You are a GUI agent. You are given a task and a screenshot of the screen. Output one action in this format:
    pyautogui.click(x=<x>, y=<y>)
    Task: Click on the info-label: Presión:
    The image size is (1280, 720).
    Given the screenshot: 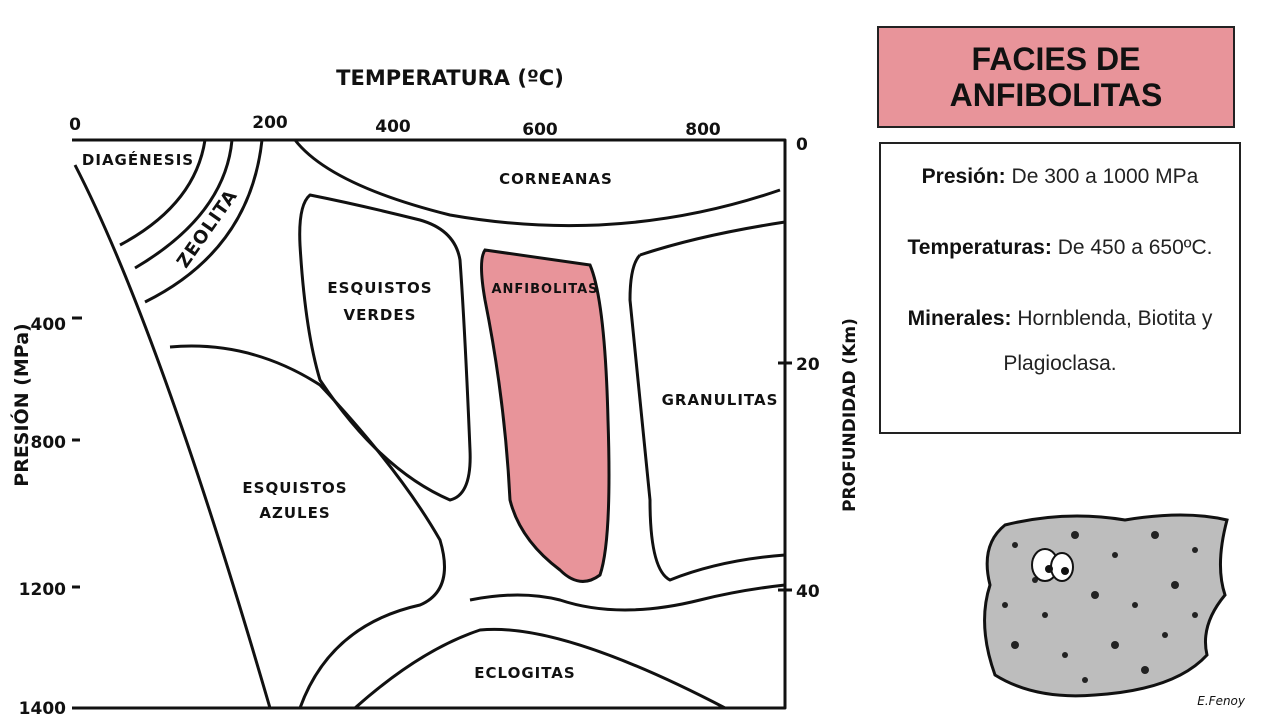 What is the action you would take?
    pyautogui.click(x=963, y=176)
    